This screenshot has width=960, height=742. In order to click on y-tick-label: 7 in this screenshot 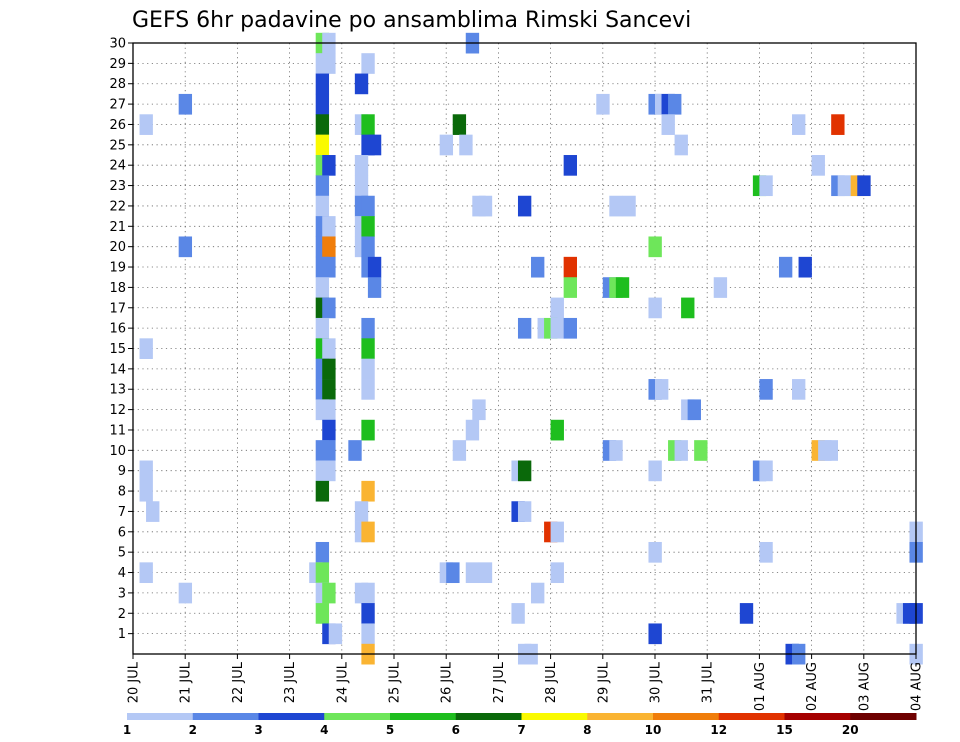, I will do `click(122, 512)`.